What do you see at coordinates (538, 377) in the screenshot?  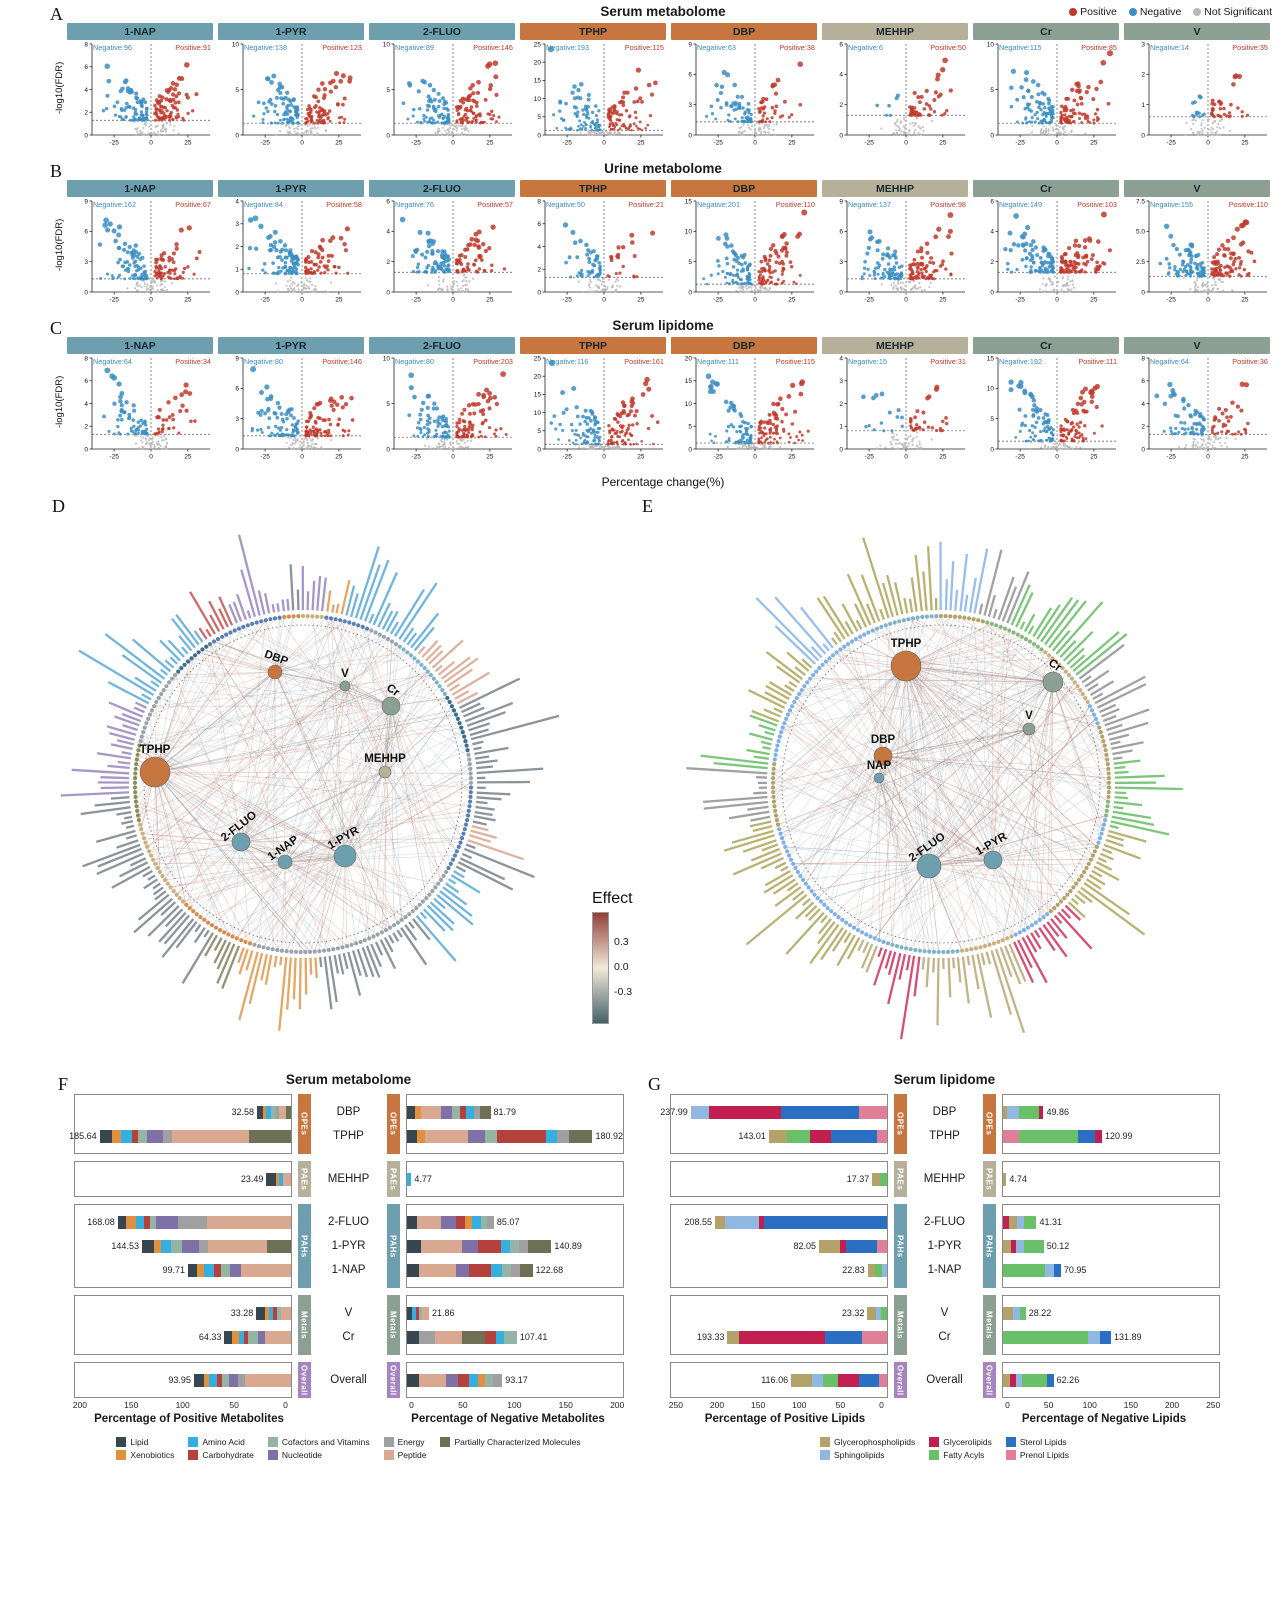 I see `svg-text: 20` at bounding box center [538, 377].